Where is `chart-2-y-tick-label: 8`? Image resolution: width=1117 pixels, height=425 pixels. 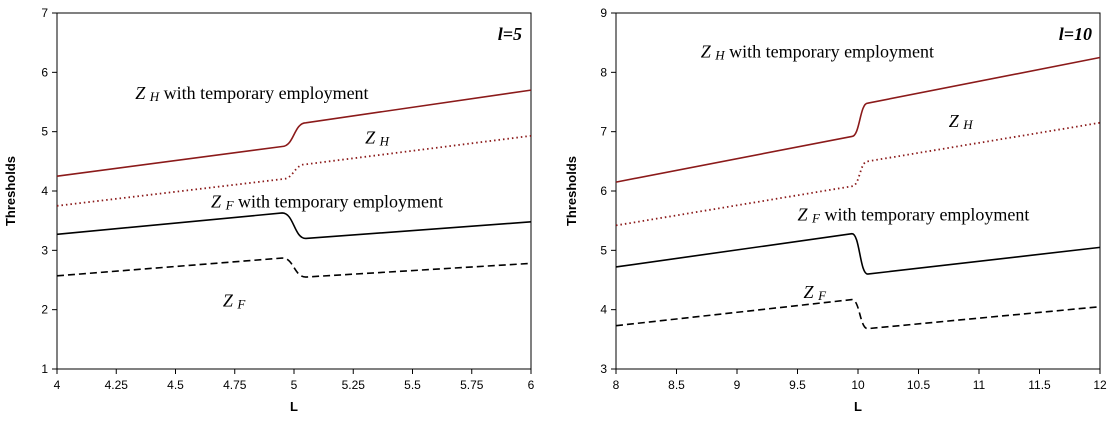 chart-2-y-tick-label: 8 is located at coordinates (603, 72).